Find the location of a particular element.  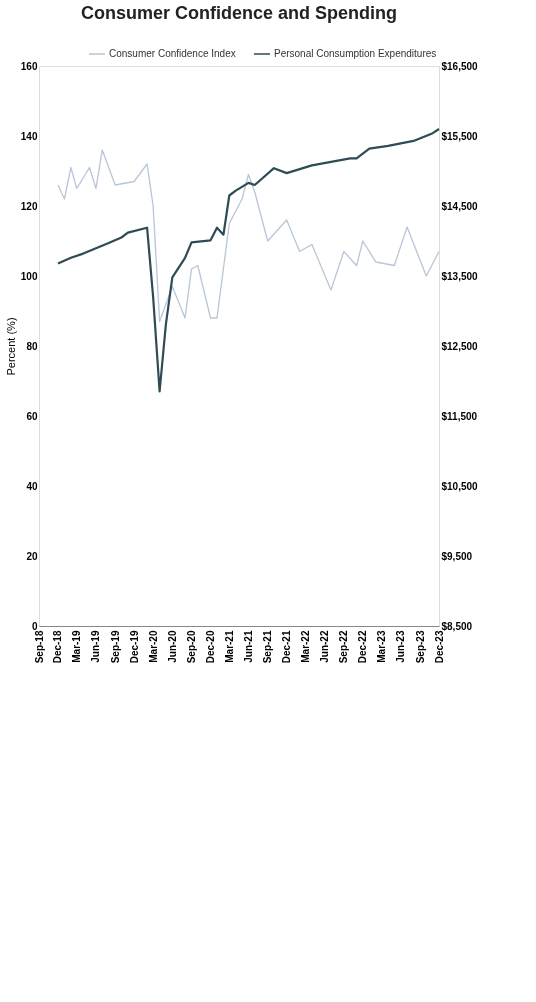

x-tick-label: Dec-22 is located at coordinates (363, 647).